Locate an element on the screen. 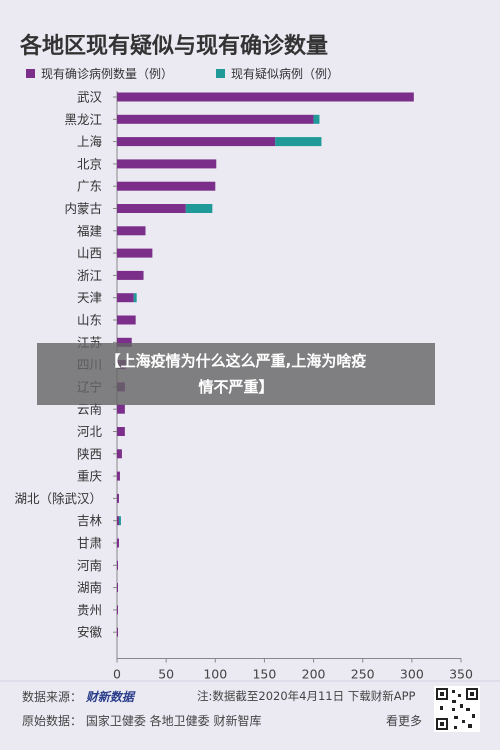 This screenshot has height=750, width=500. footer-note: 注:数据截至2020年4月11日 下载财新APP is located at coordinates (306, 696).